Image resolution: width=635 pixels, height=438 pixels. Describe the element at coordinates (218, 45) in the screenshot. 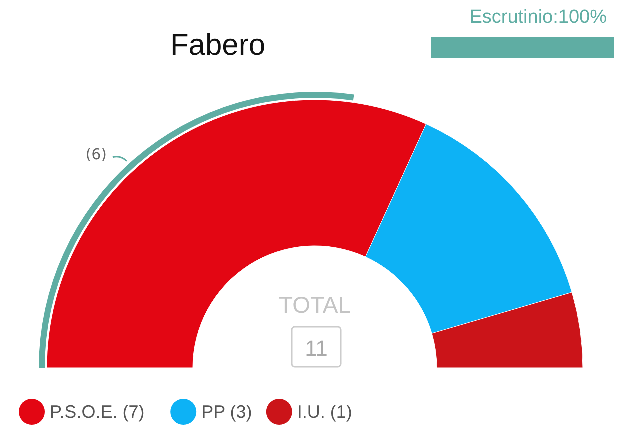

I see `chart-title: Fabero` at that location.